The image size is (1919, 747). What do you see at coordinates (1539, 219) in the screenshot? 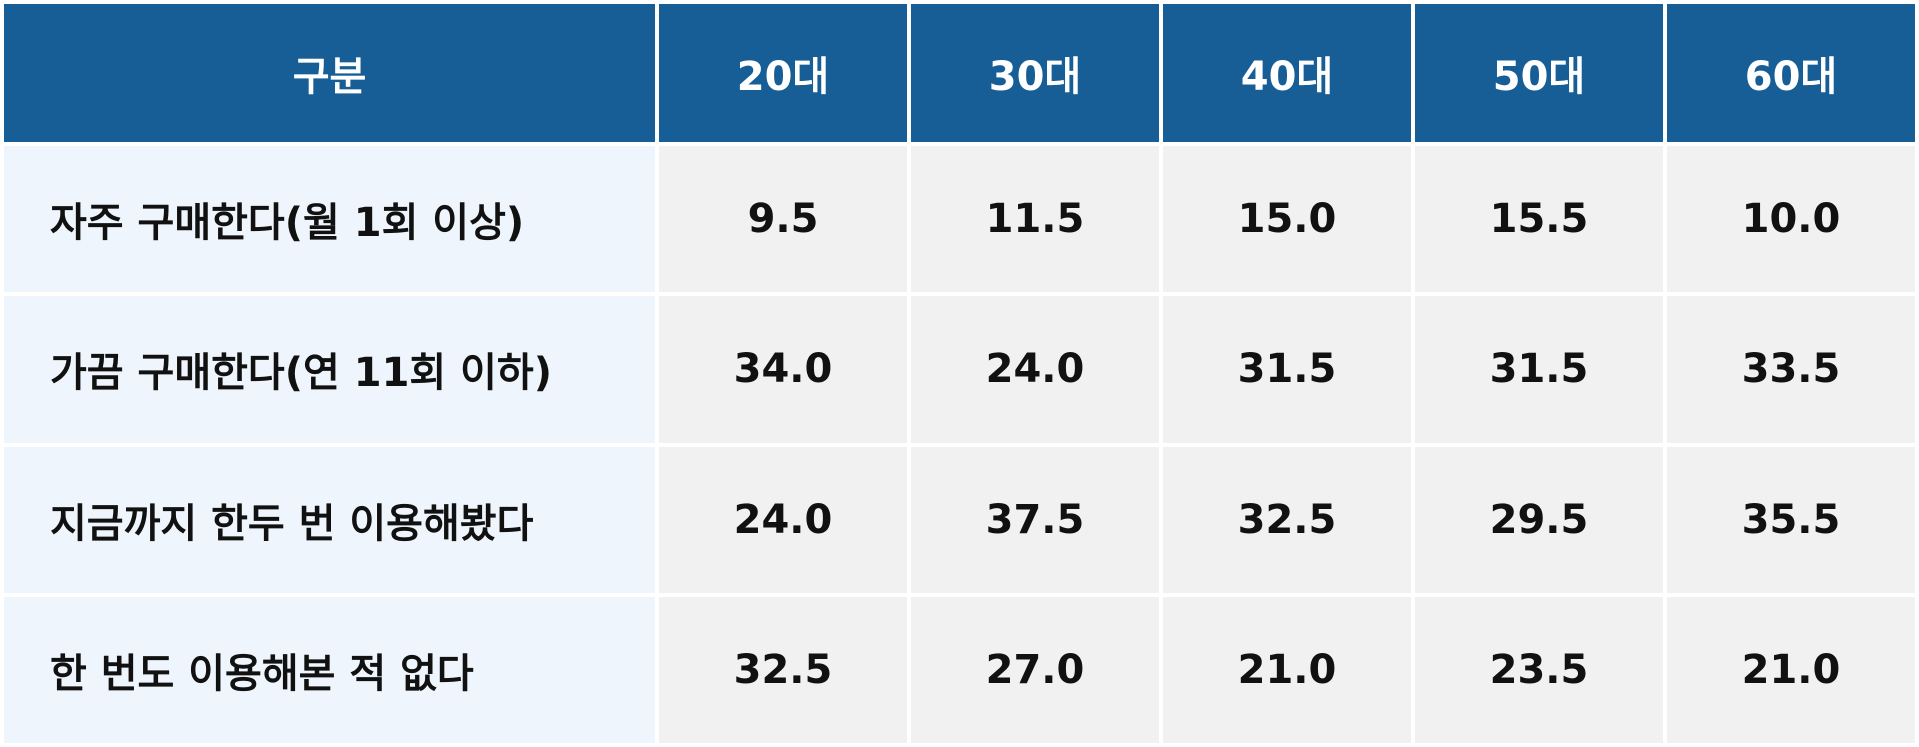
I see `value-cell: 15.5` at bounding box center [1539, 219].